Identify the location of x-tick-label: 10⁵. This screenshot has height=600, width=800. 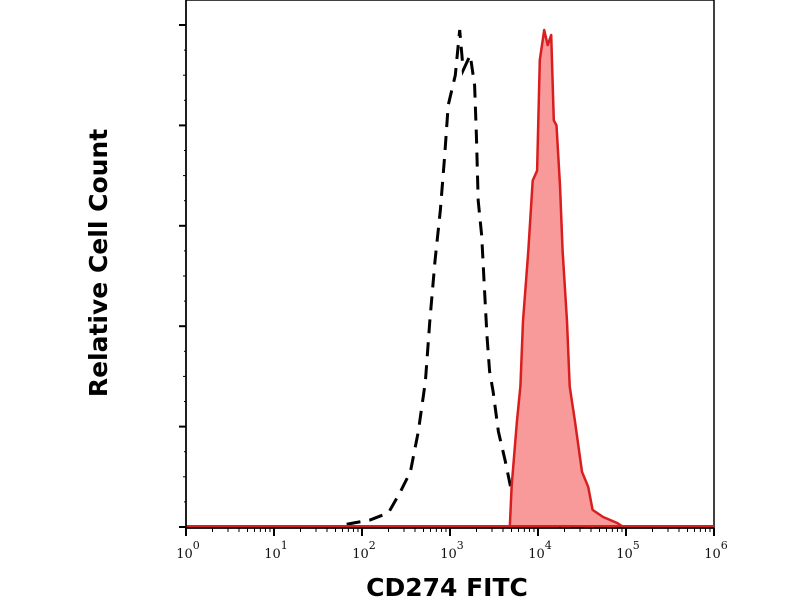
(628, 550).